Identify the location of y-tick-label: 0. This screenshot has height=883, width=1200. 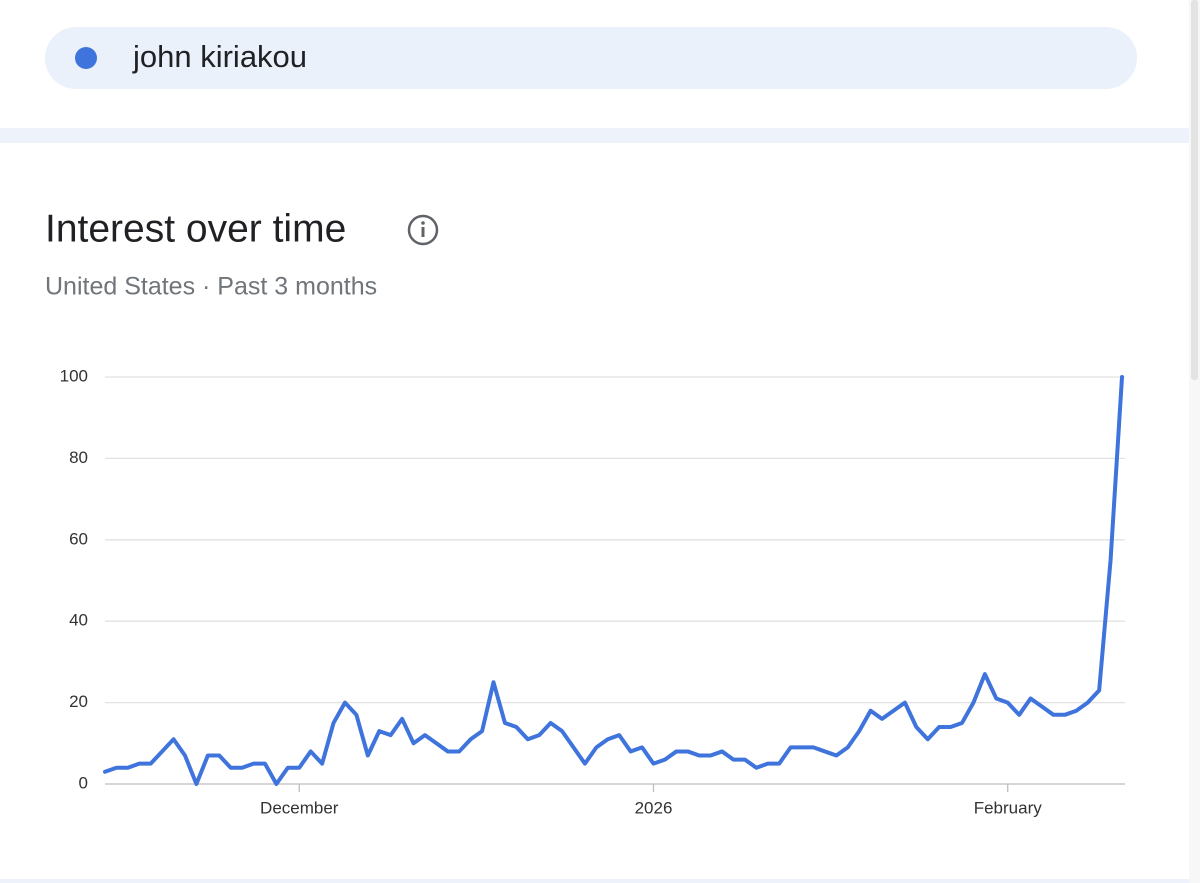
(83, 782).